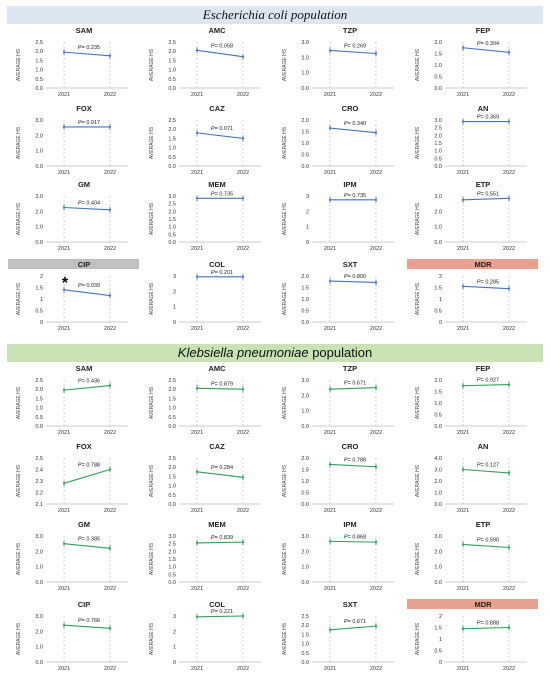 The image size is (550, 679). What do you see at coordinates (222, 273) in the screenshot?
I see `ecoli-col-p-value: P= 0.201` at bounding box center [222, 273].